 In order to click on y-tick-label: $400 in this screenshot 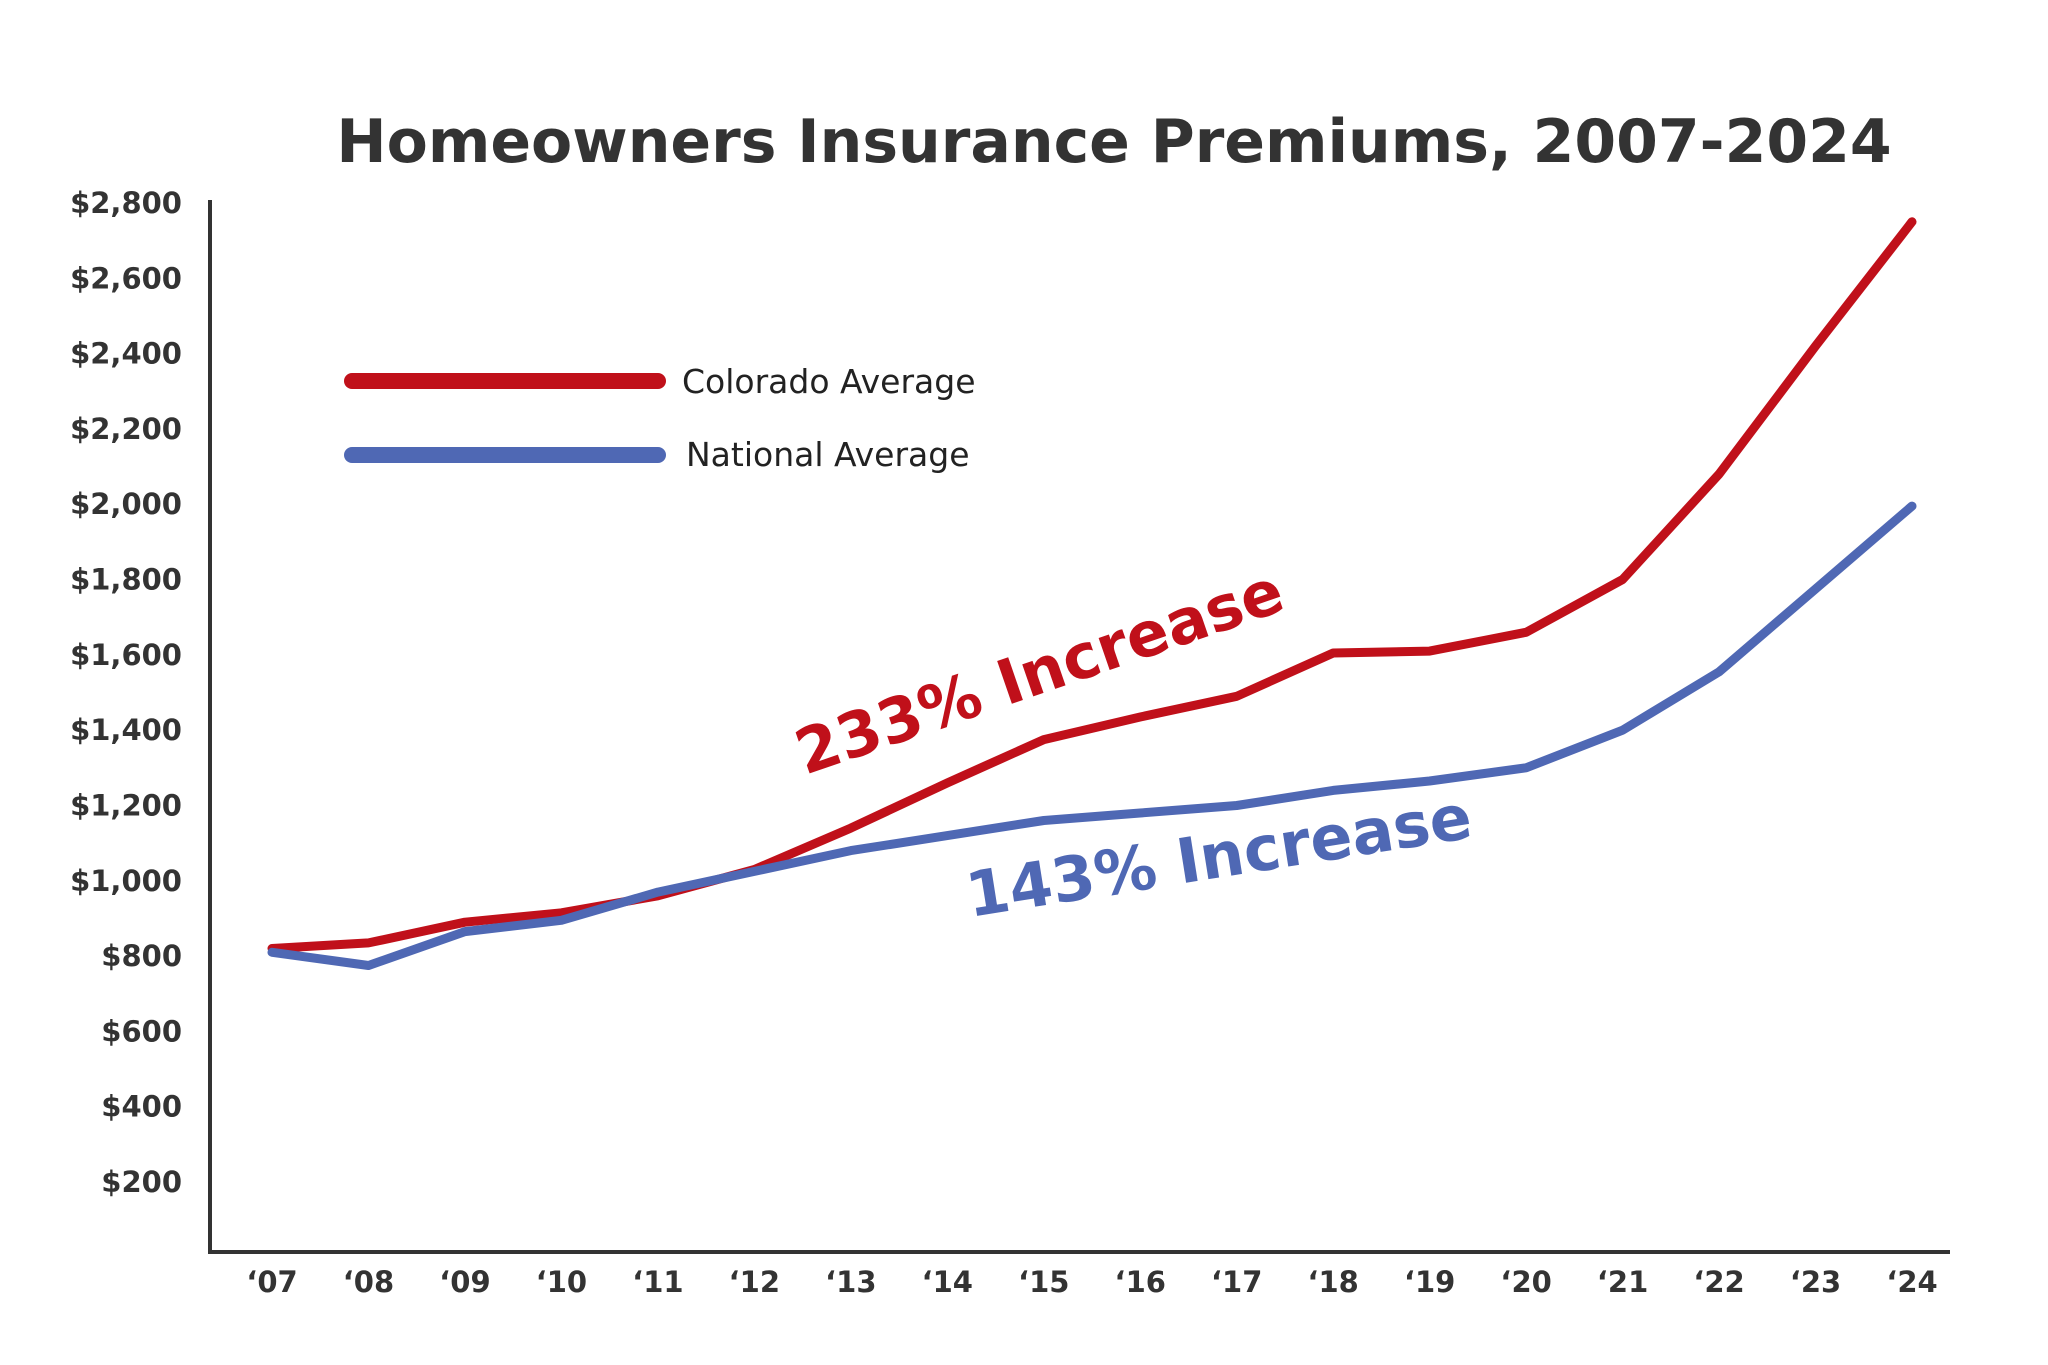, I will do `click(141, 1107)`.